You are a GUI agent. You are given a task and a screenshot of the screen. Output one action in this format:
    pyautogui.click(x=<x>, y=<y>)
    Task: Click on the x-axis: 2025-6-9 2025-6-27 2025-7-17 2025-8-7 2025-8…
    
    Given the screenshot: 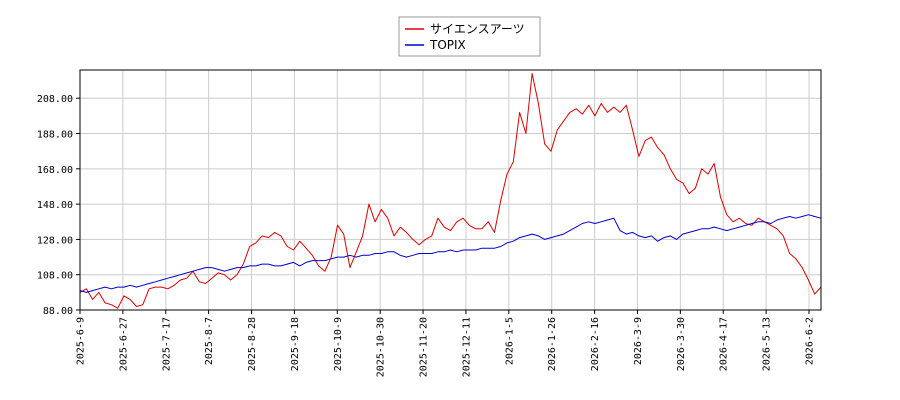 What is the action you would take?
    pyautogui.click(x=446, y=343)
    